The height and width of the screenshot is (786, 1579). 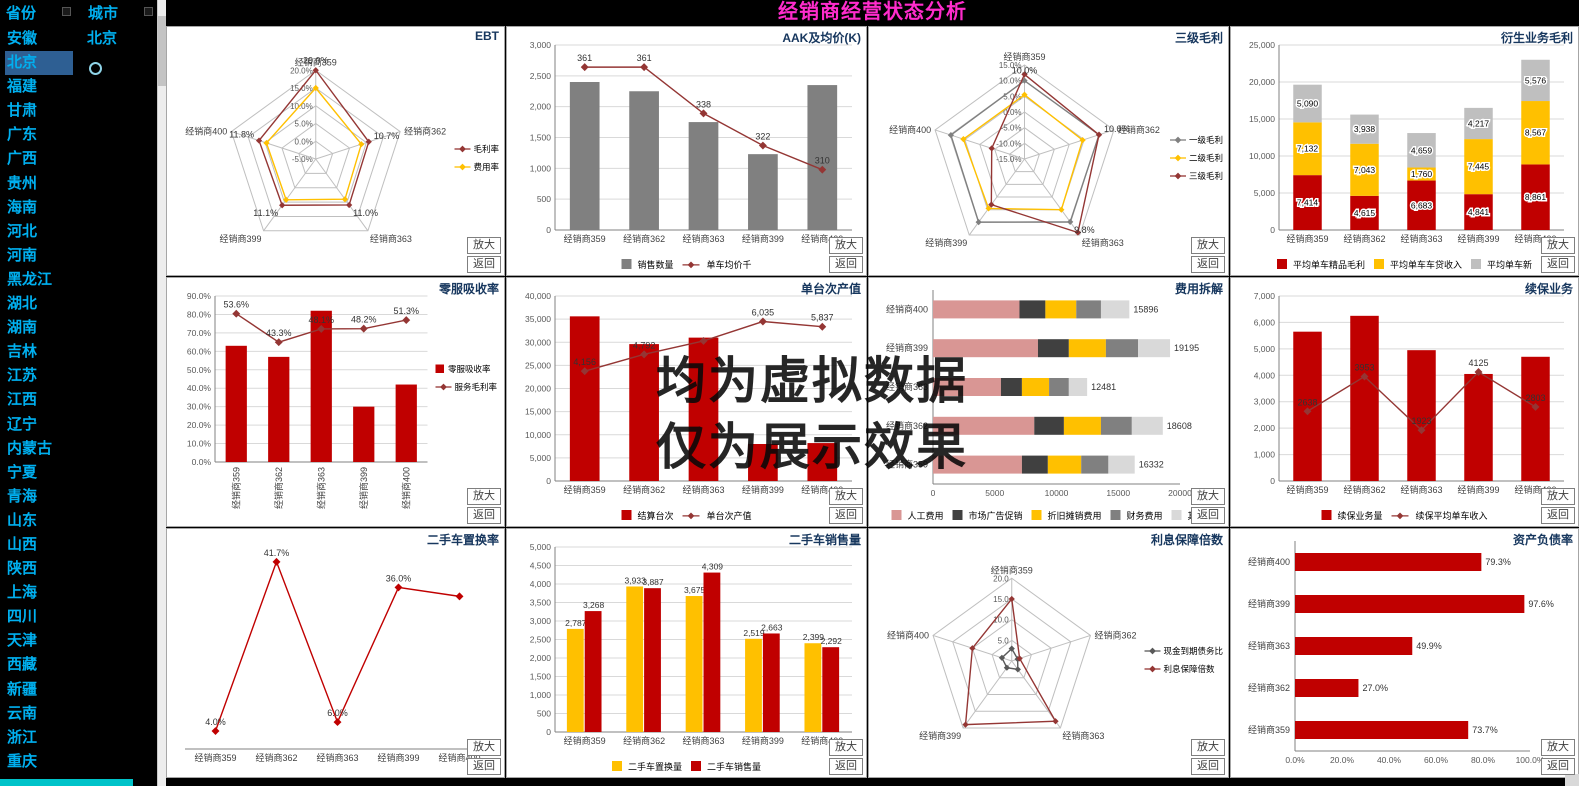 What do you see at coordinates (734, 766) in the screenshot?
I see `svg-text: 二手车销售量` at bounding box center [734, 766].